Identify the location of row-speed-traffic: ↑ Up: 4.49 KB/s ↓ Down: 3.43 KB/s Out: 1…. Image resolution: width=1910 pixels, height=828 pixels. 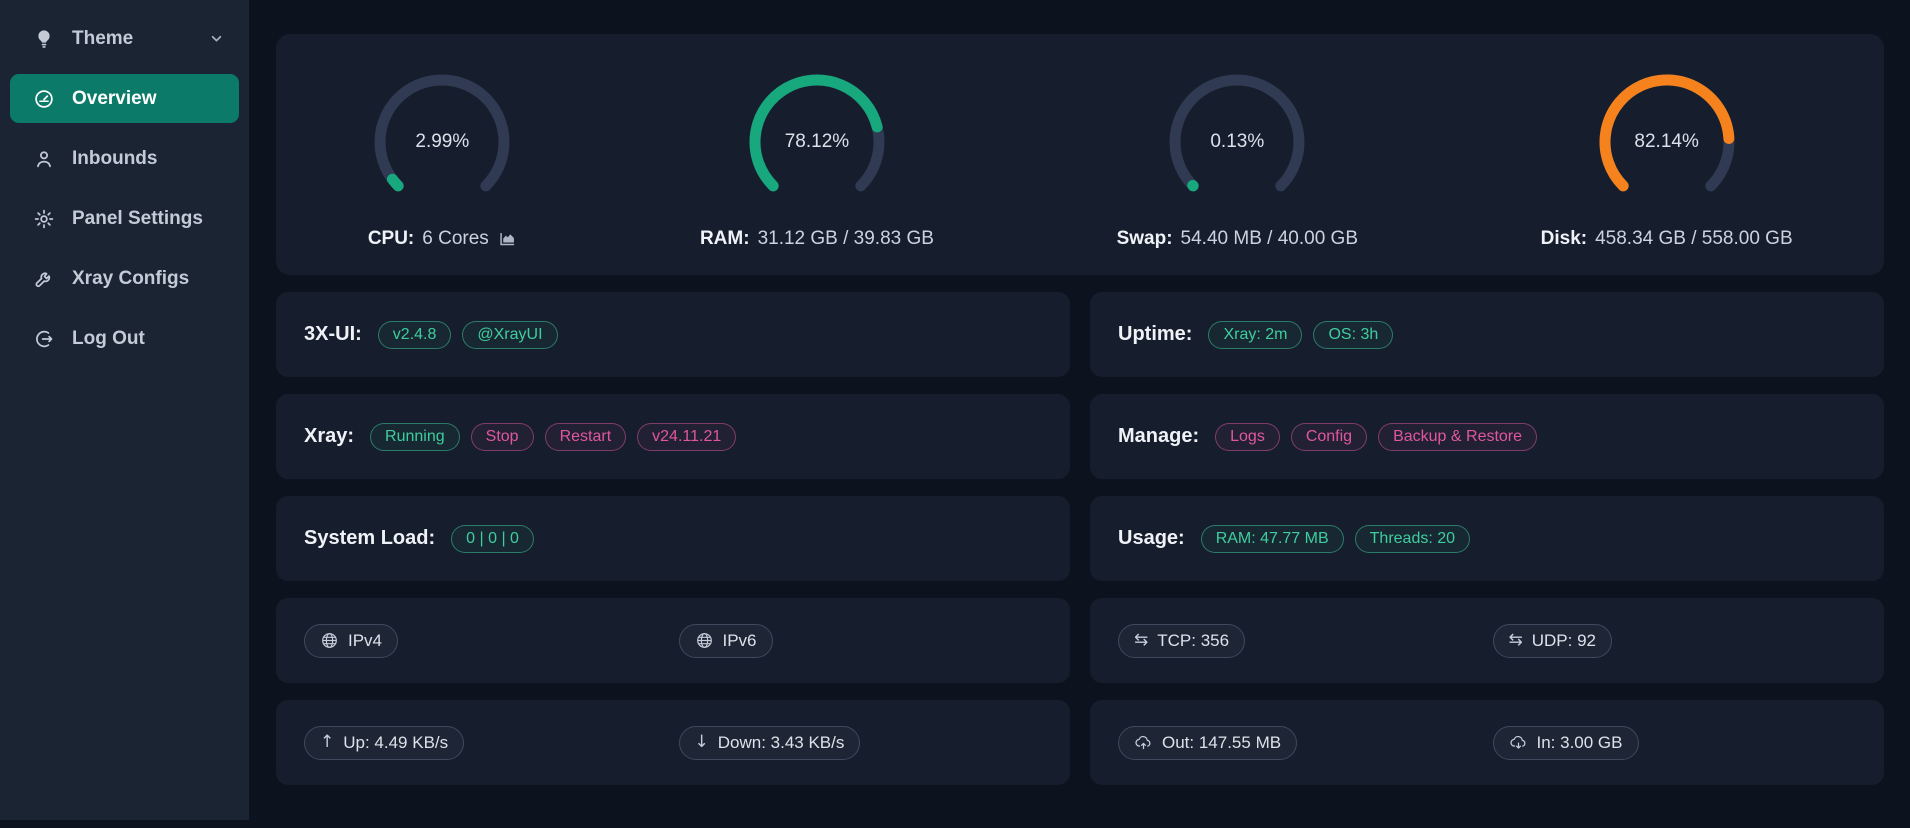
(1080, 742).